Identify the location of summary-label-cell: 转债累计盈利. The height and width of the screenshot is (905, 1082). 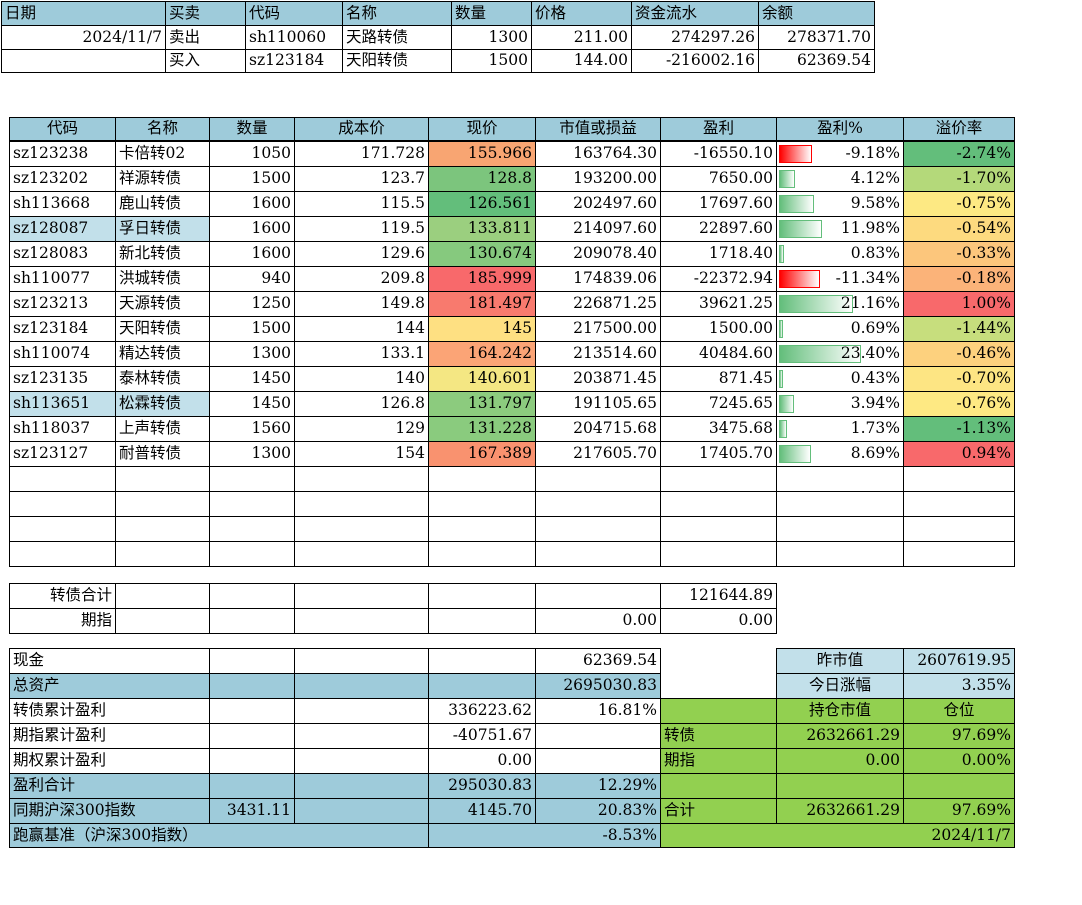
(109, 711).